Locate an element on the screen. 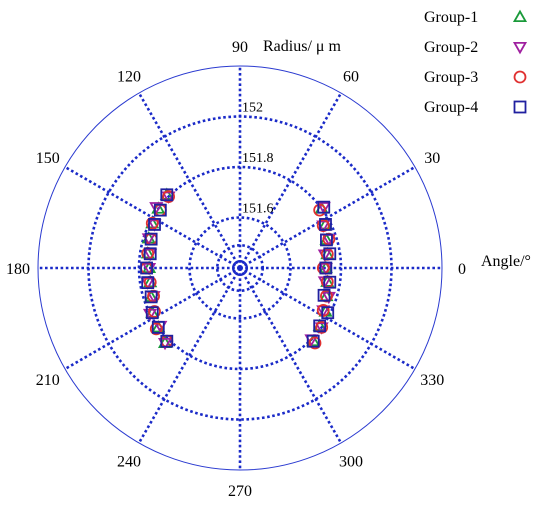  legend-item: Group-1 is located at coordinates (476, 17).